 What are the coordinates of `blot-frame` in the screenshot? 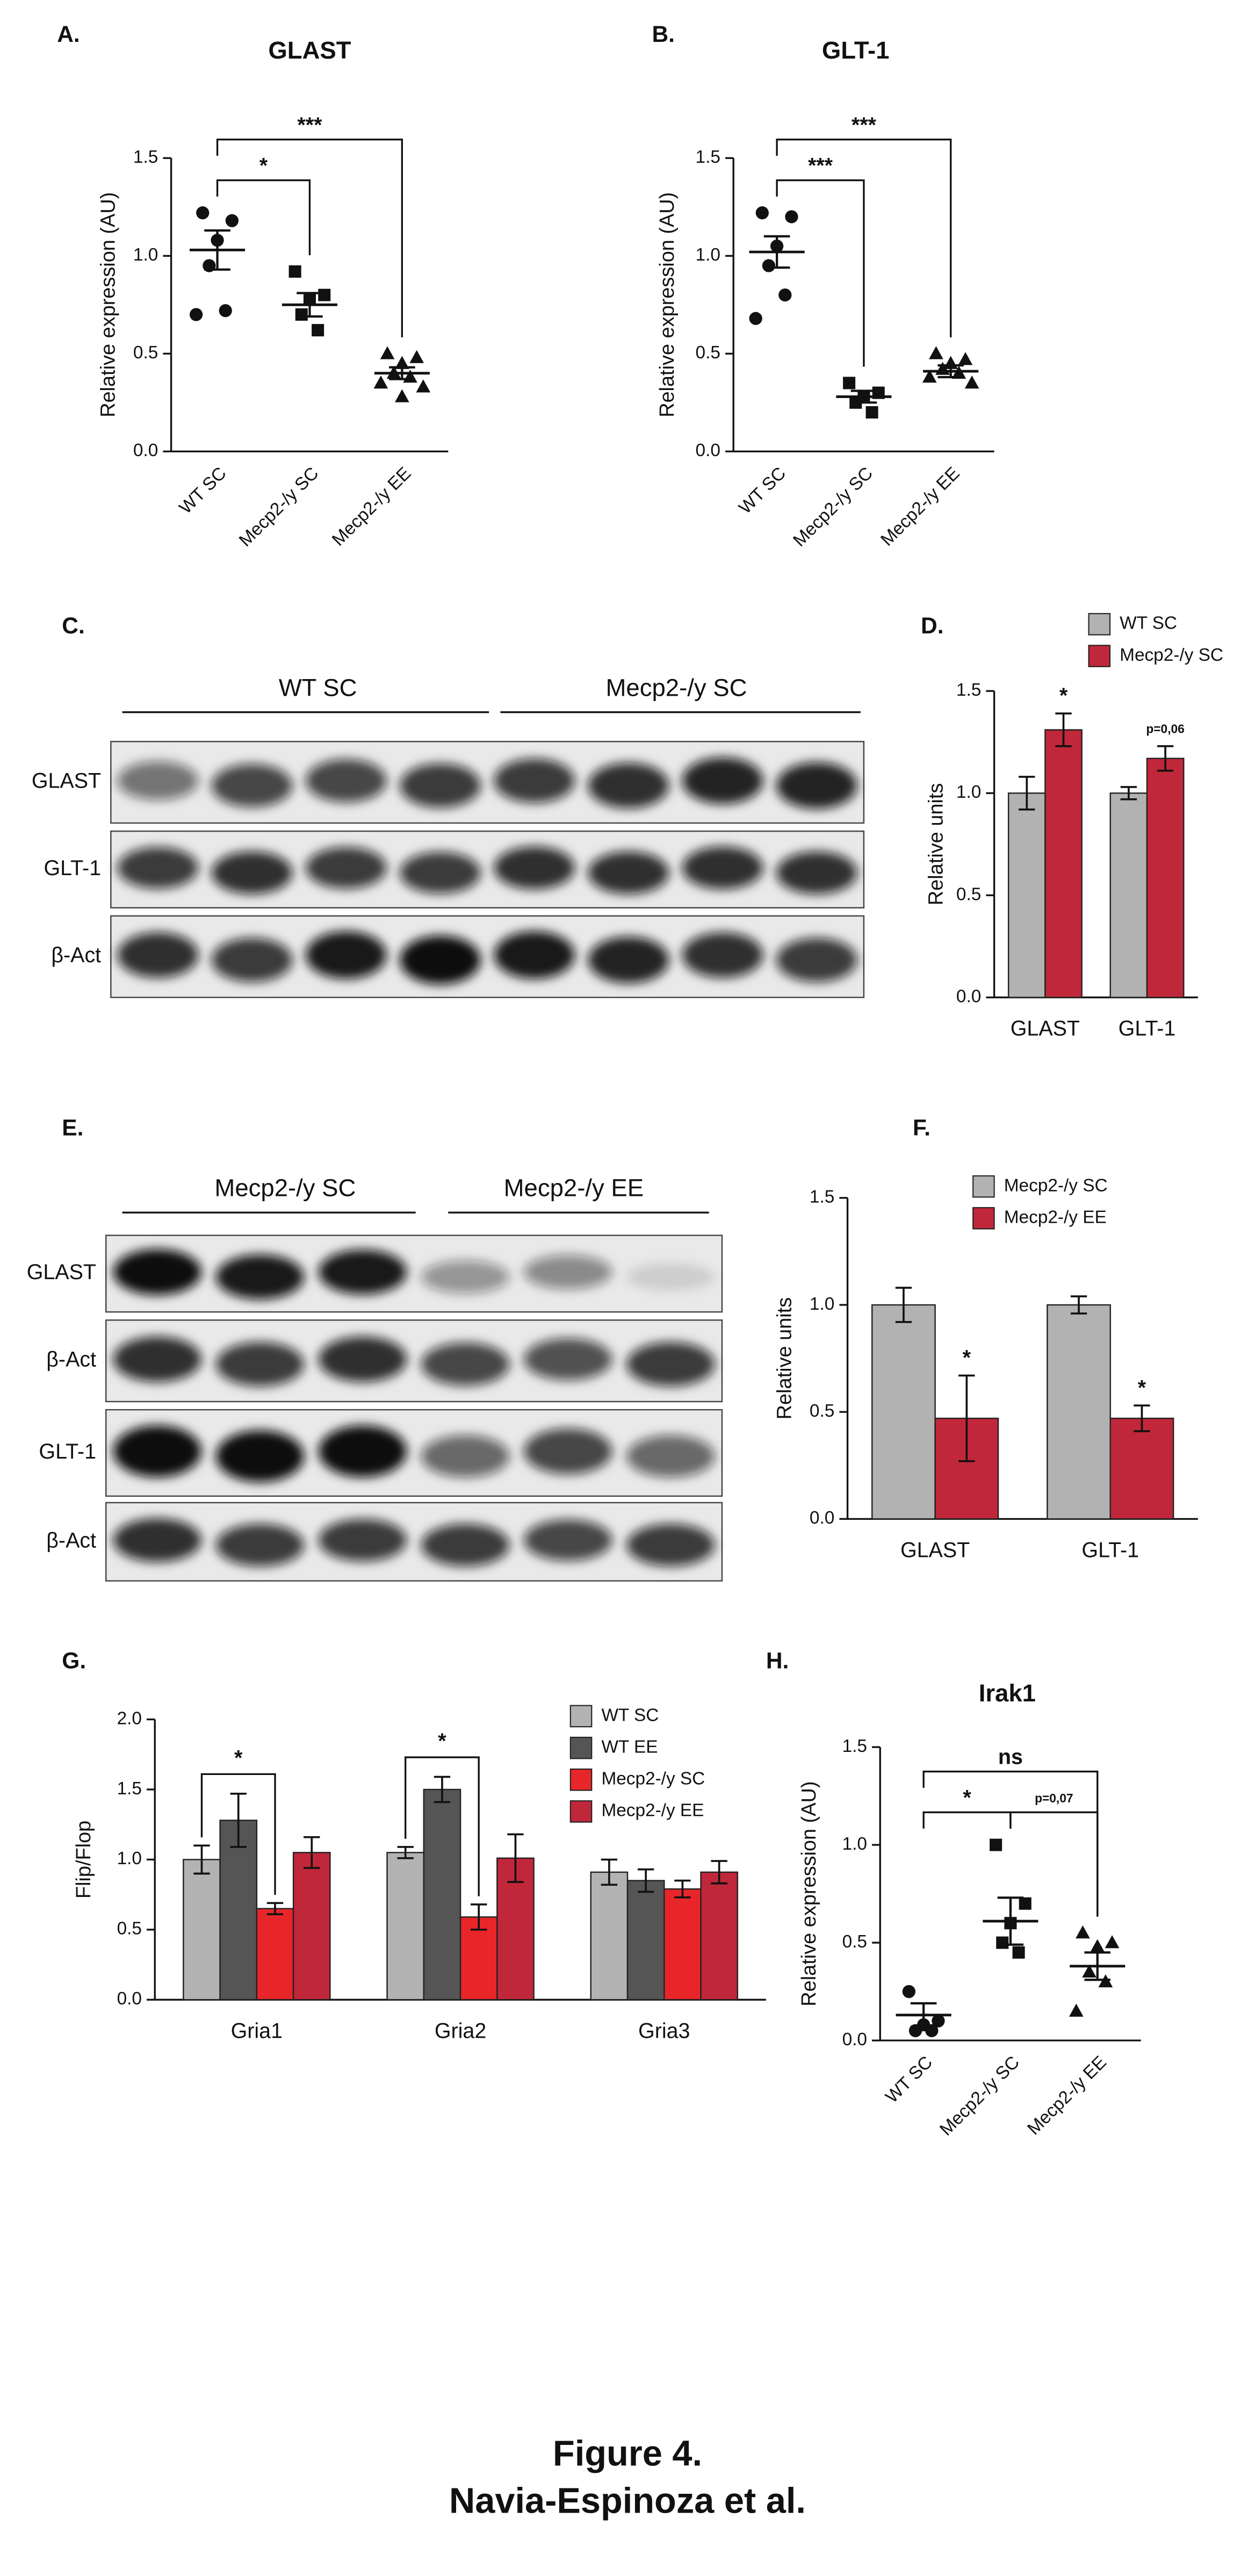 It's located at (414, 1453).